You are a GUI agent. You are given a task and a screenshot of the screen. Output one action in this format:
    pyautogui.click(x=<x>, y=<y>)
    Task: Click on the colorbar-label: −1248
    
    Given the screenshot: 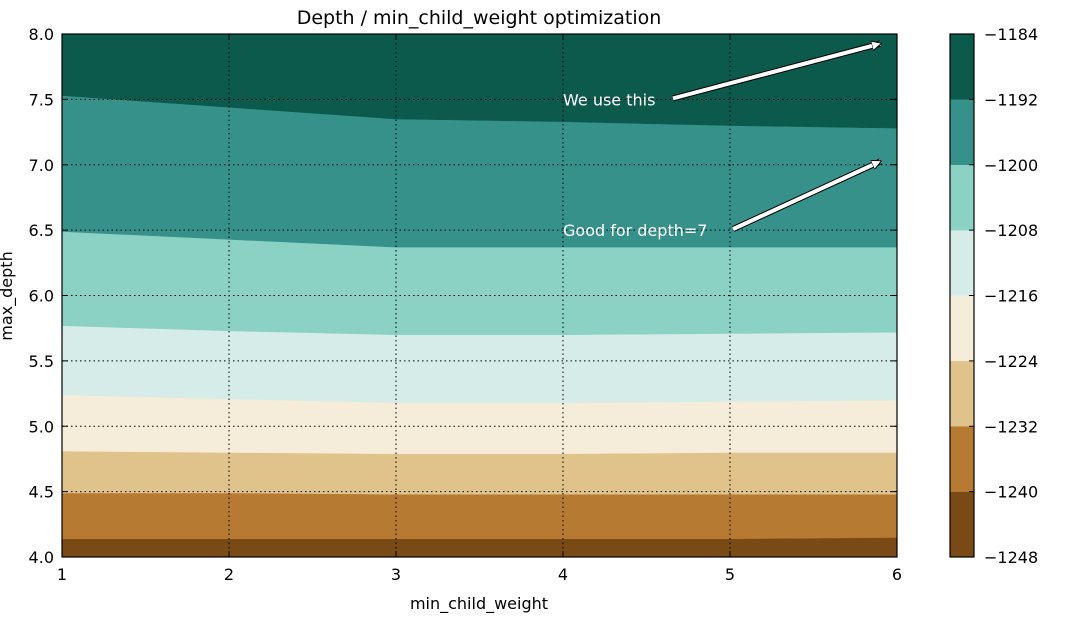 What is the action you would take?
    pyautogui.click(x=1011, y=557)
    